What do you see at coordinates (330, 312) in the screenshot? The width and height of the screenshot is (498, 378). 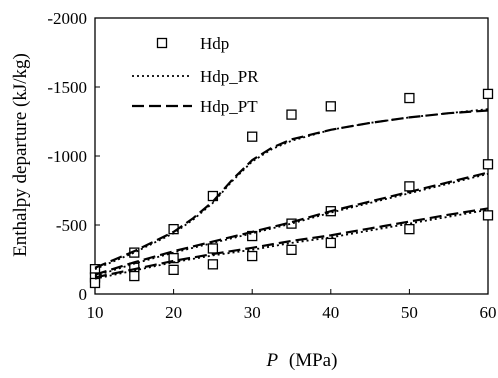 I see `x-tick-label: 40` at bounding box center [330, 312].